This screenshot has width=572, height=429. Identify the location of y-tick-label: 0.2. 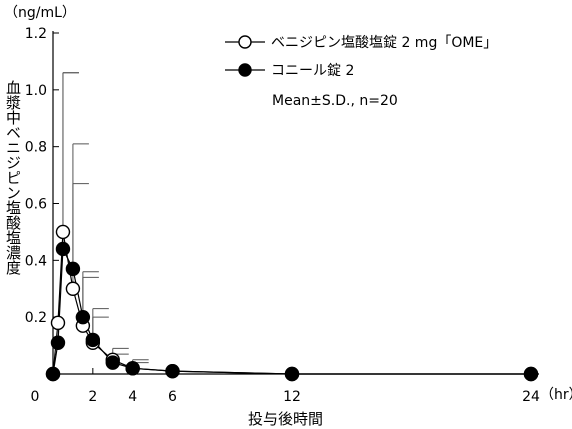
(36, 318).